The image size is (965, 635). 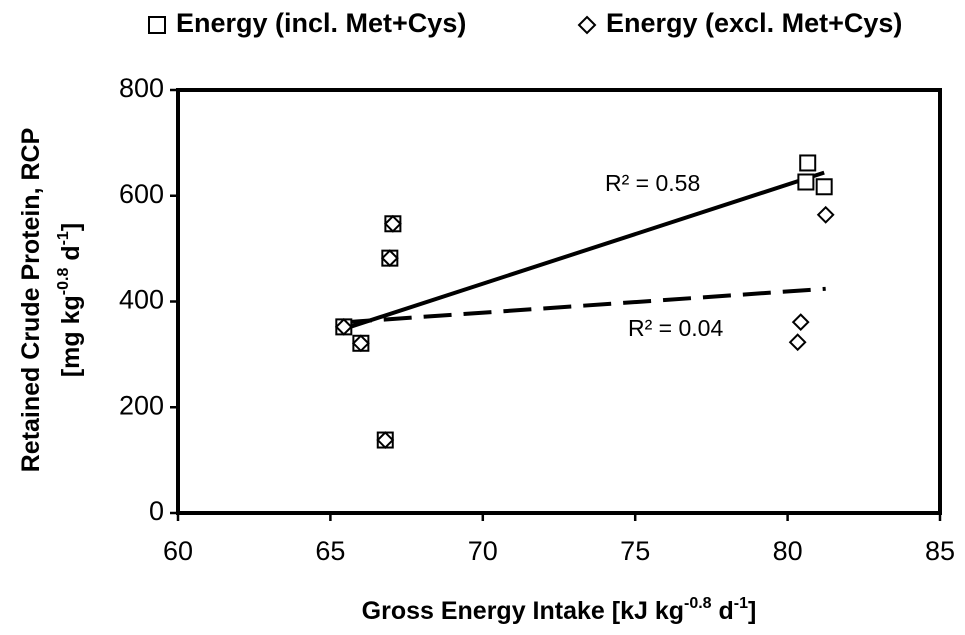 I want to click on label-part: Retained Crude Protein, RCP, so click(x=31, y=300).